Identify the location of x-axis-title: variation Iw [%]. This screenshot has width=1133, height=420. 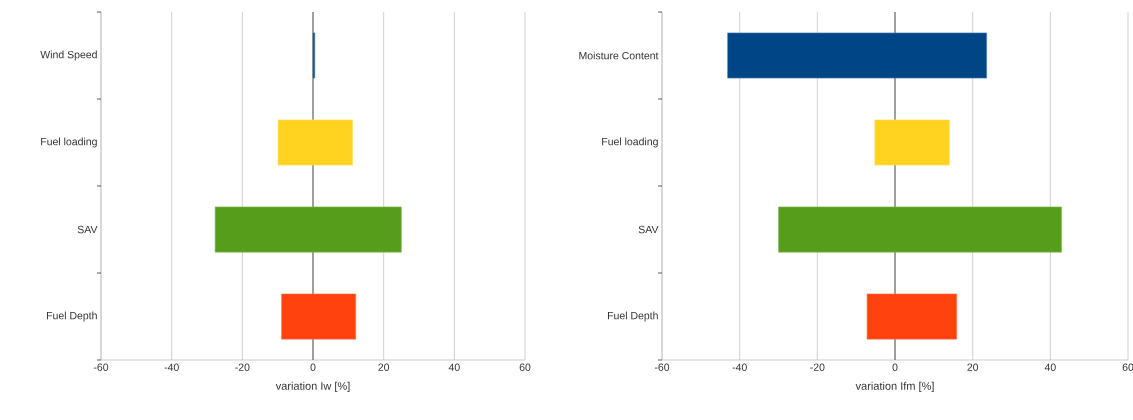
(312, 387).